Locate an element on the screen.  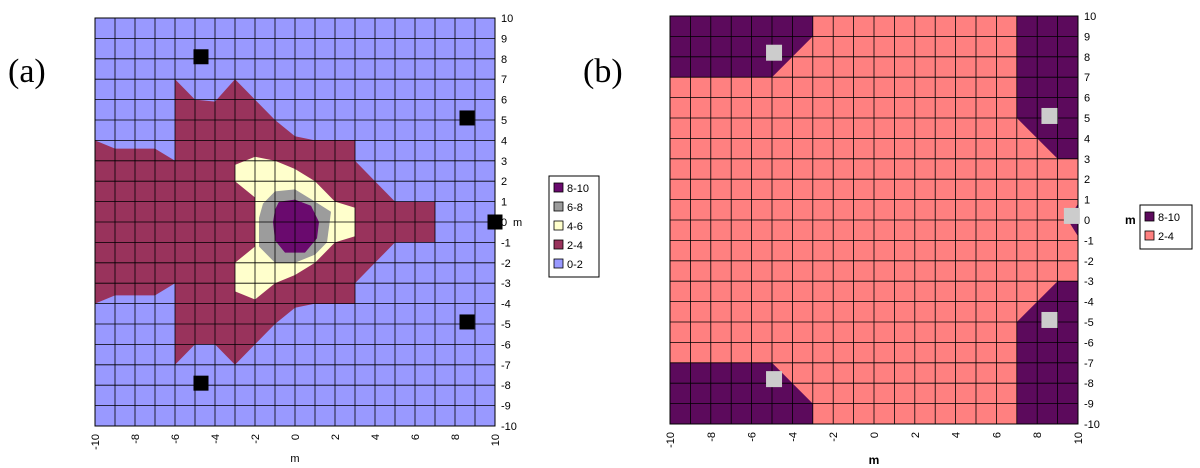
legend-entry-label: 0-2 is located at coordinates (575, 265).